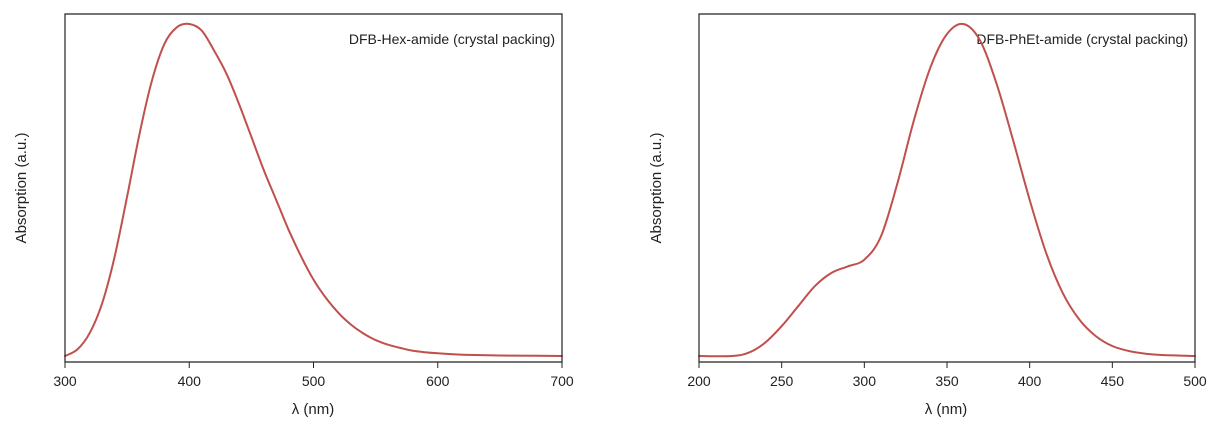 The image size is (1216, 421). What do you see at coordinates (1082, 39) in the screenshot?
I see `chart-title: DFB-PhEt-amide (crystal packing)` at bounding box center [1082, 39].